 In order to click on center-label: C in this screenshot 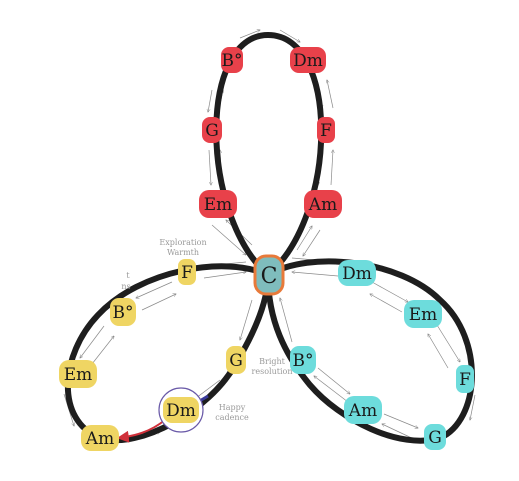, I will do `click(269, 276)`.